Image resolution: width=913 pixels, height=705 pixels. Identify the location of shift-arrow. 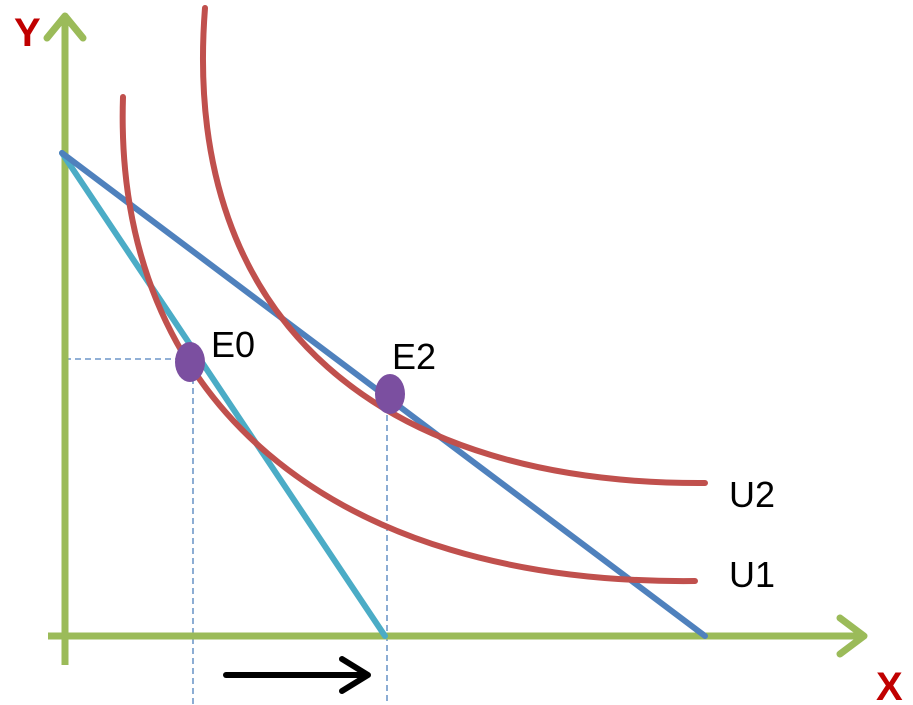
(297, 675).